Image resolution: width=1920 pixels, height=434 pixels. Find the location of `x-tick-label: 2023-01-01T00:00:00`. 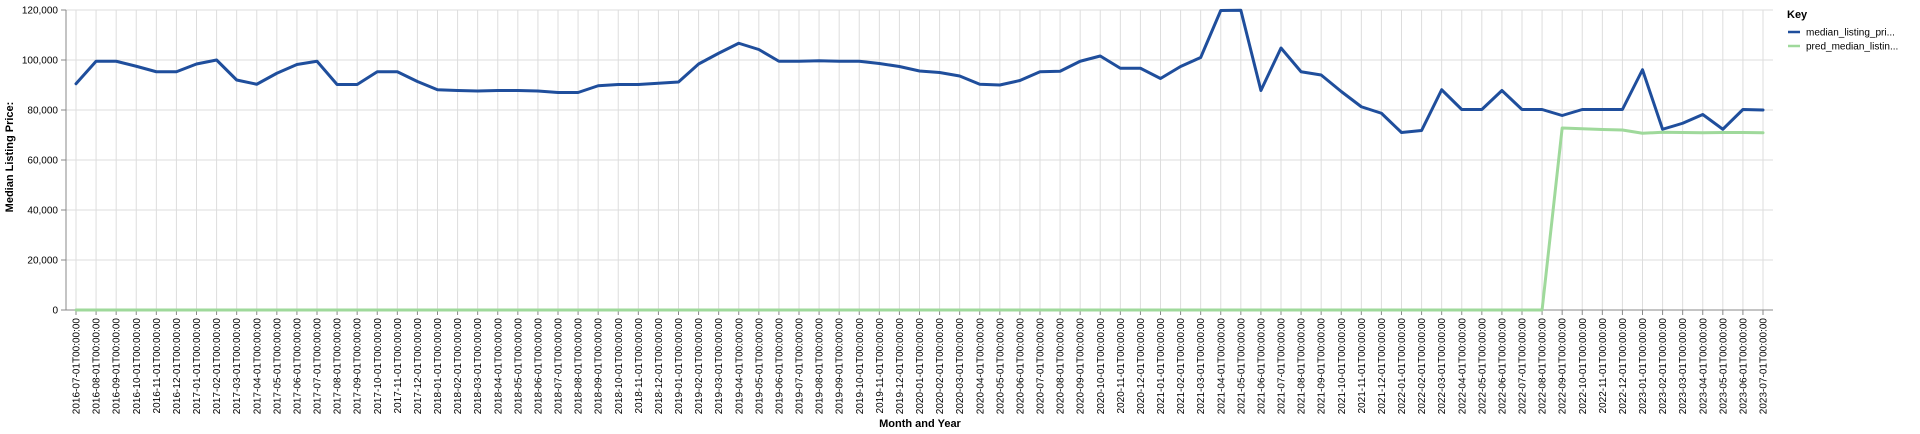

x-tick-label: 2023-01-01T00:00:00 is located at coordinates (1643, 366).